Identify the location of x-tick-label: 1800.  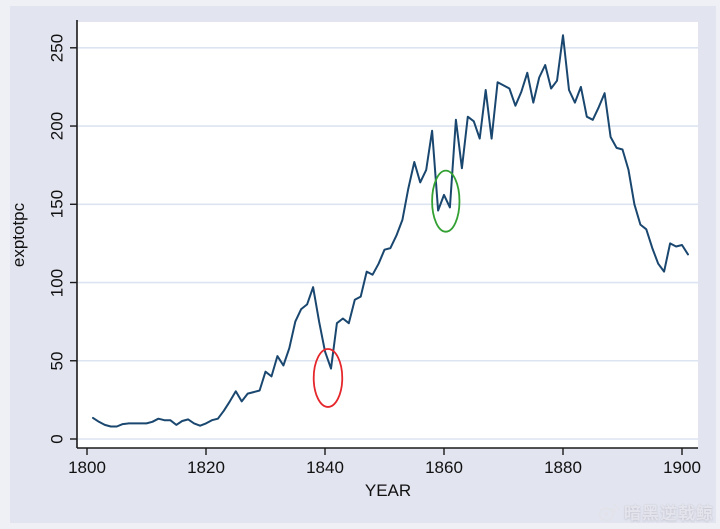
(87, 467).